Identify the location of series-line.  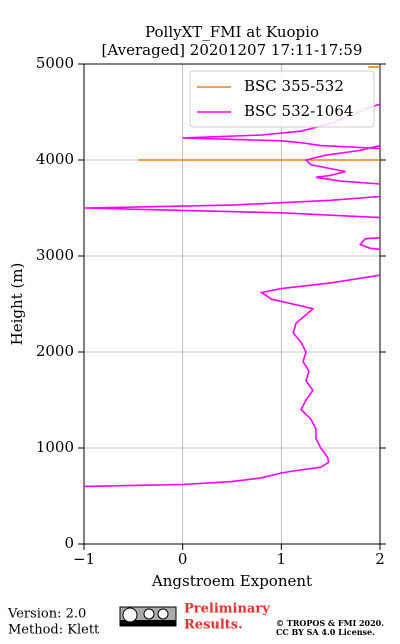
(259, 113).